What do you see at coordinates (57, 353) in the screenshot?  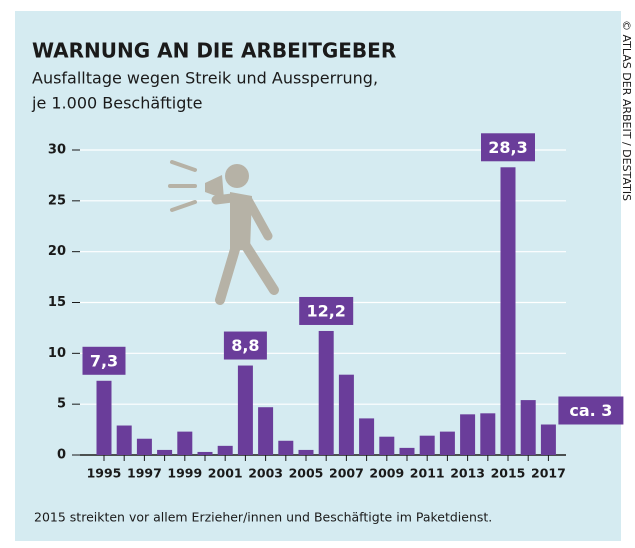 I see `y-tick-label: 10` at bounding box center [57, 353].